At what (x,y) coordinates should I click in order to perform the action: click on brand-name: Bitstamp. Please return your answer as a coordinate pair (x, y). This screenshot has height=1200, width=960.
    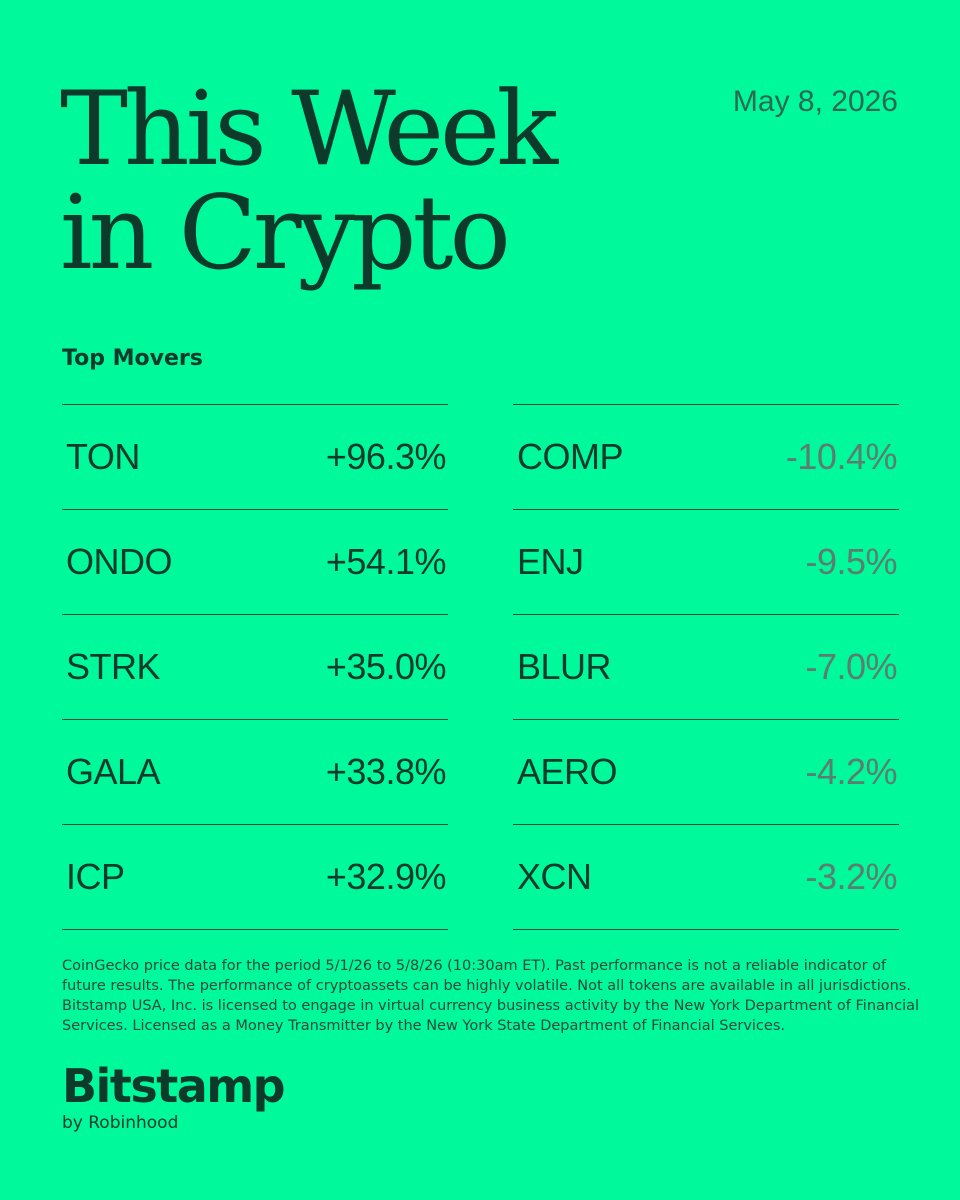
    Looking at the image, I should click on (174, 1086).